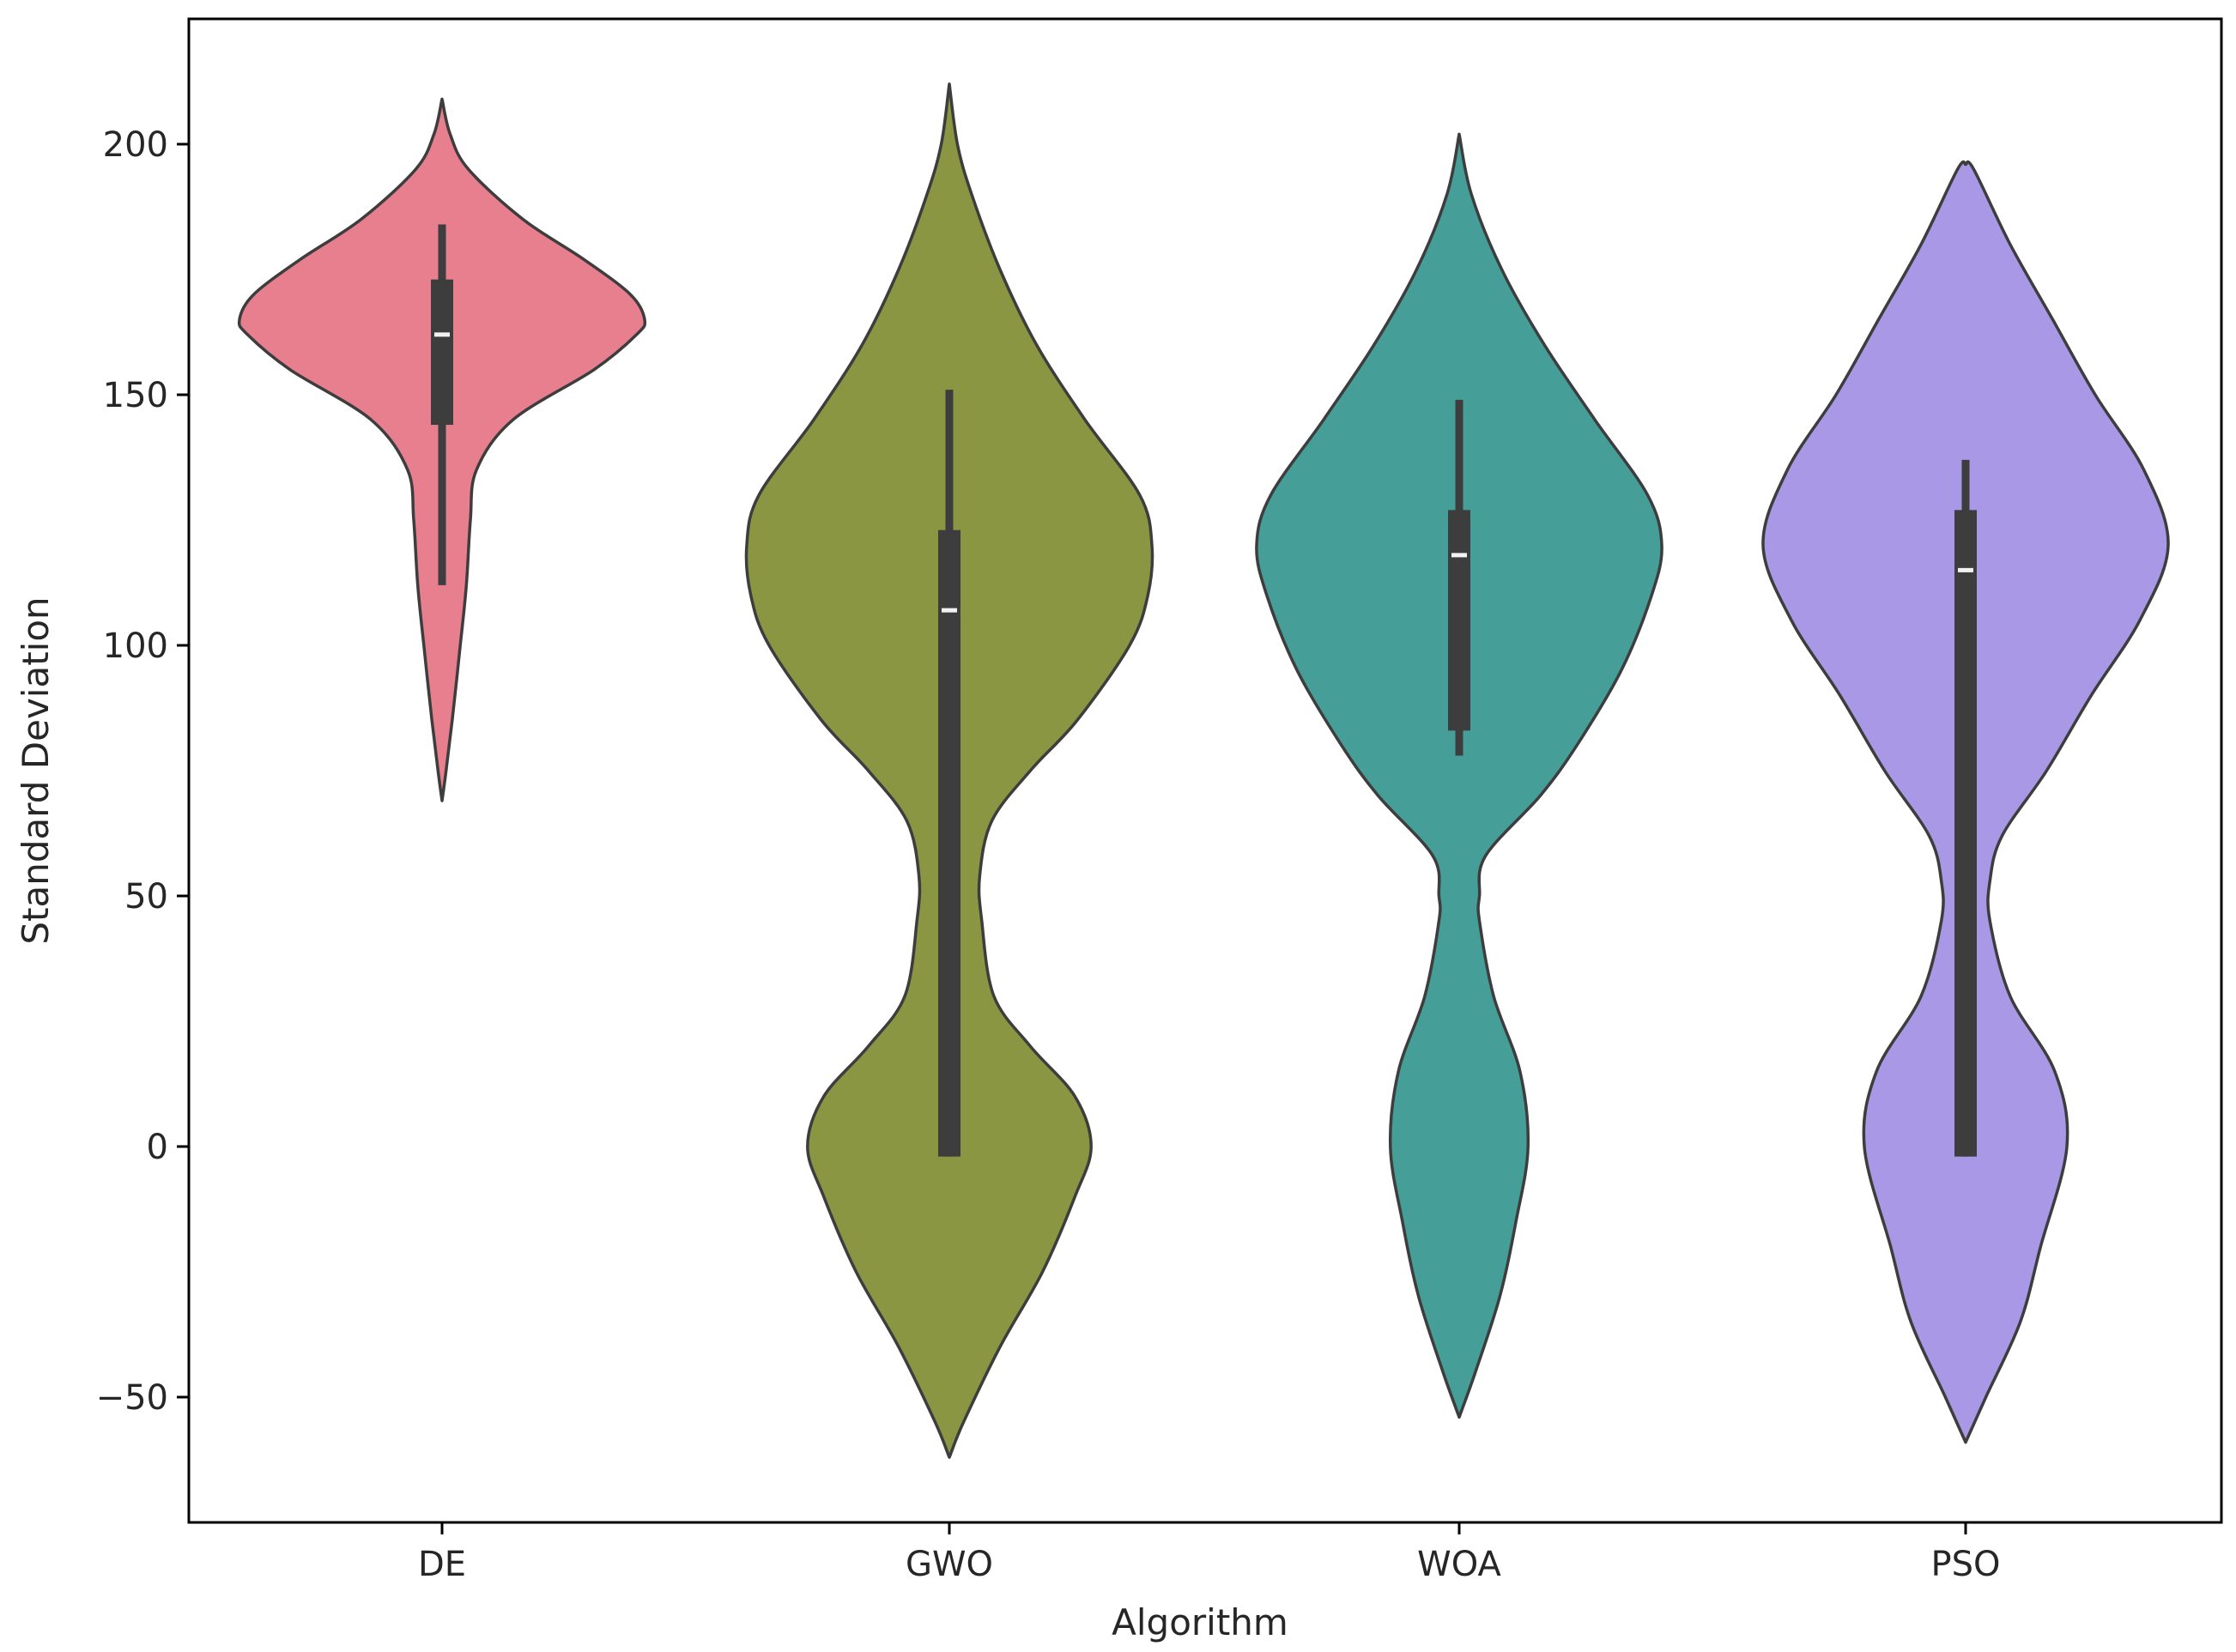 Image resolution: width=2236 pixels, height=1652 pixels. What do you see at coordinates (1200, 1622) in the screenshot?
I see `x-axis-title: Algorithm` at bounding box center [1200, 1622].